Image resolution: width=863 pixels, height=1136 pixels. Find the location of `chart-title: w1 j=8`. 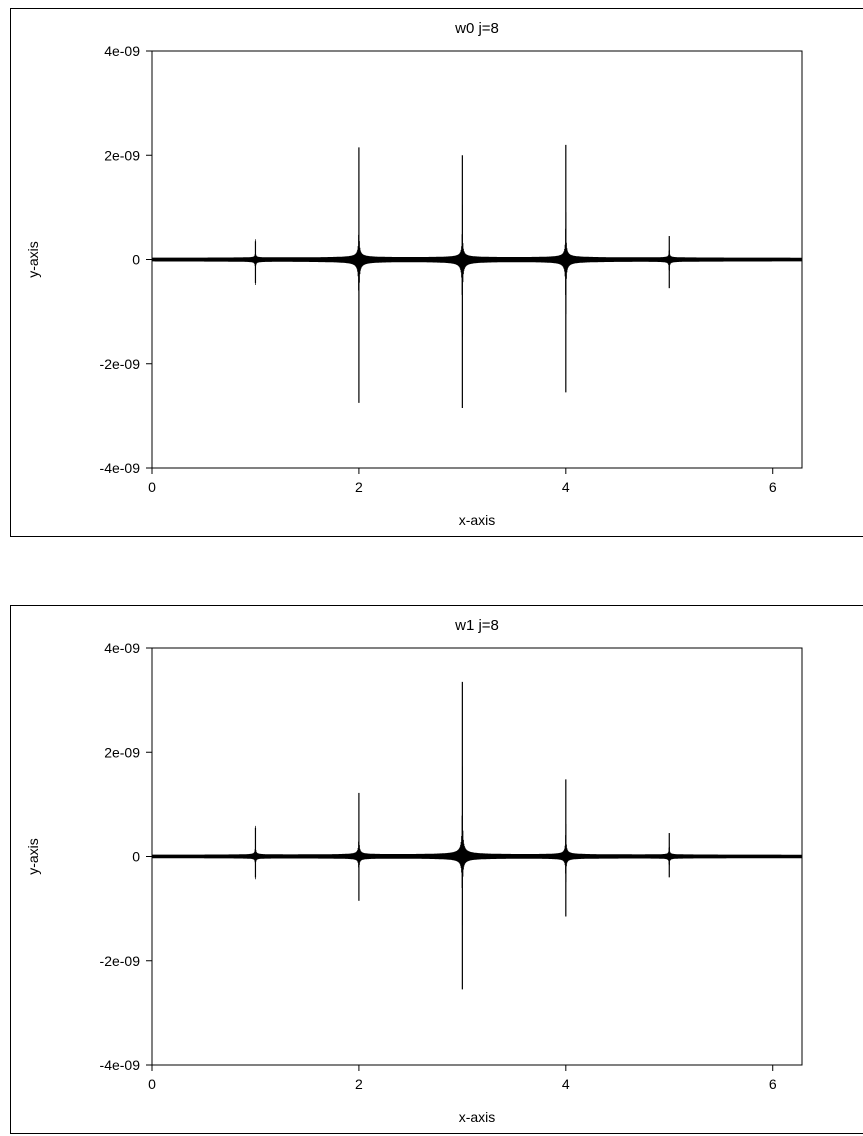

chart-title: w1 j=8 is located at coordinates (476, 625).